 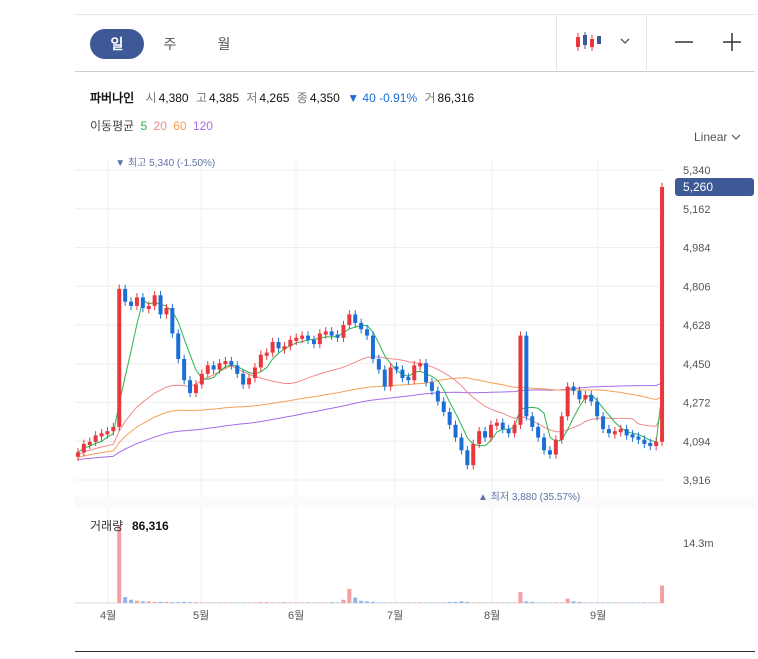 What do you see at coordinates (684, 42) in the screenshot?
I see `zoom-out-button` at bounding box center [684, 42].